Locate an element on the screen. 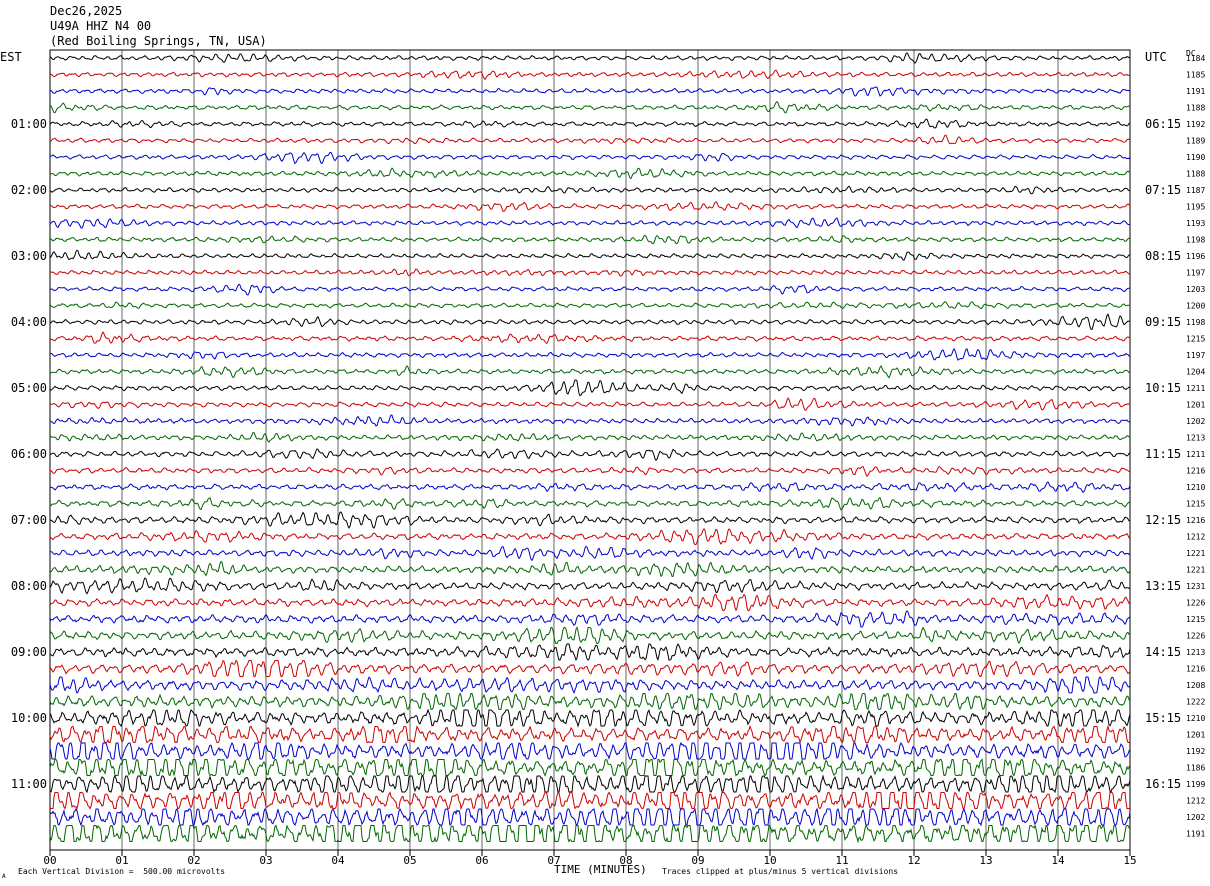 The height and width of the screenshot is (886, 1210). dc-column-header: DC is located at coordinates (1191, 53).